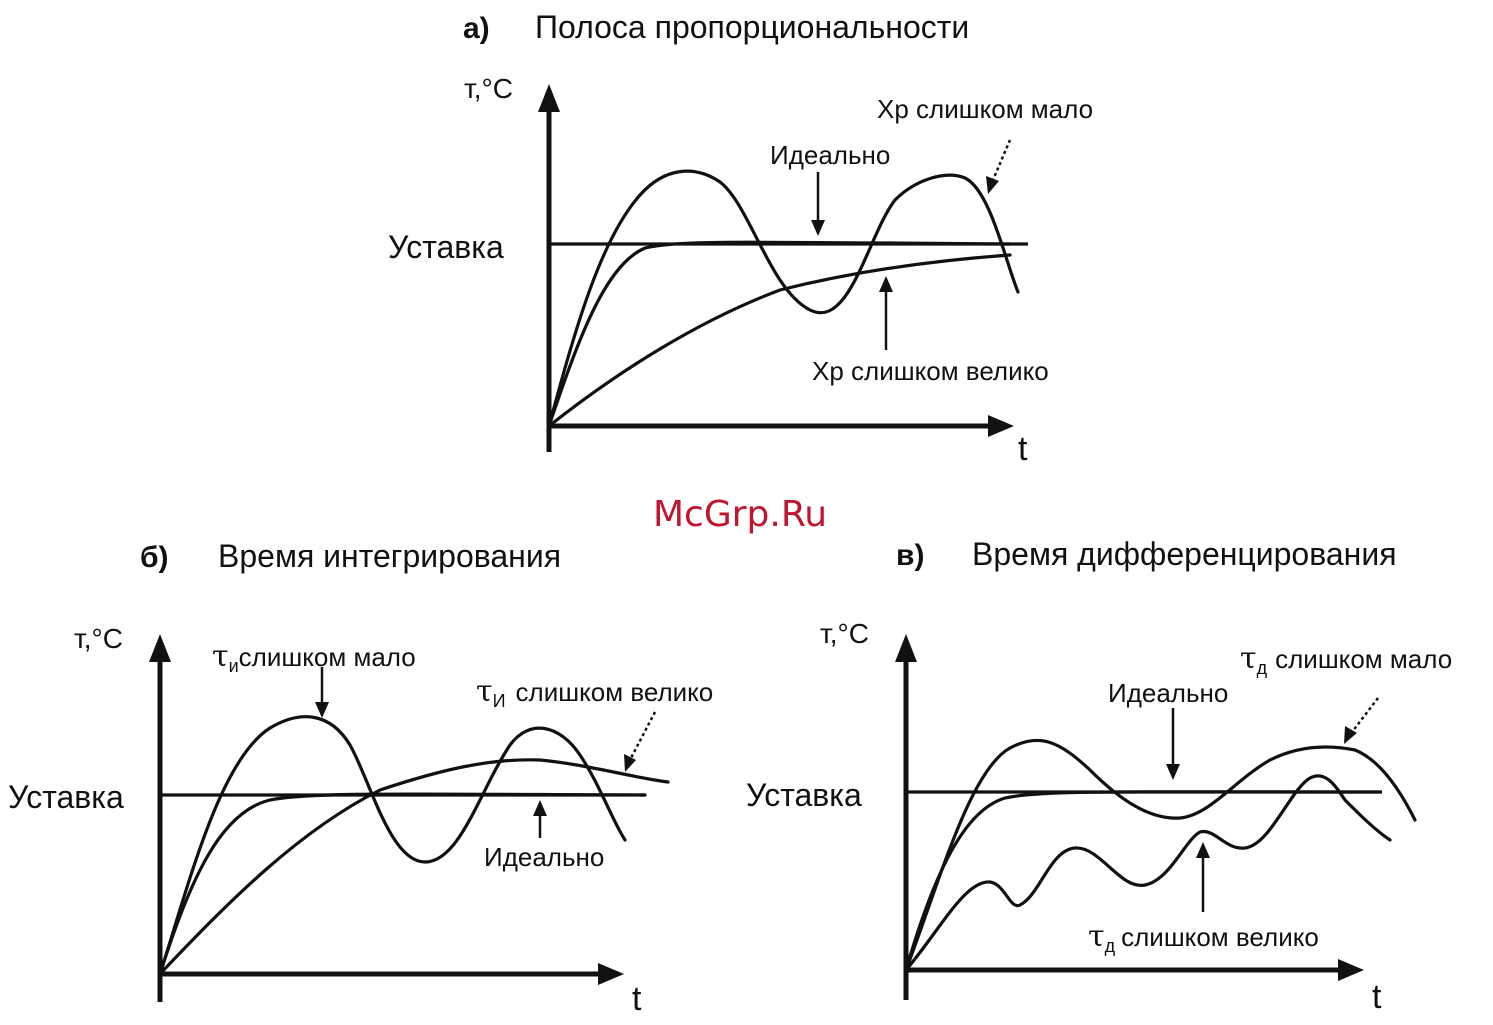  What do you see at coordinates (1001, 160) in the screenshot?
I see `panel-a-pointer-too-small` at bounding box center [1001, 160].